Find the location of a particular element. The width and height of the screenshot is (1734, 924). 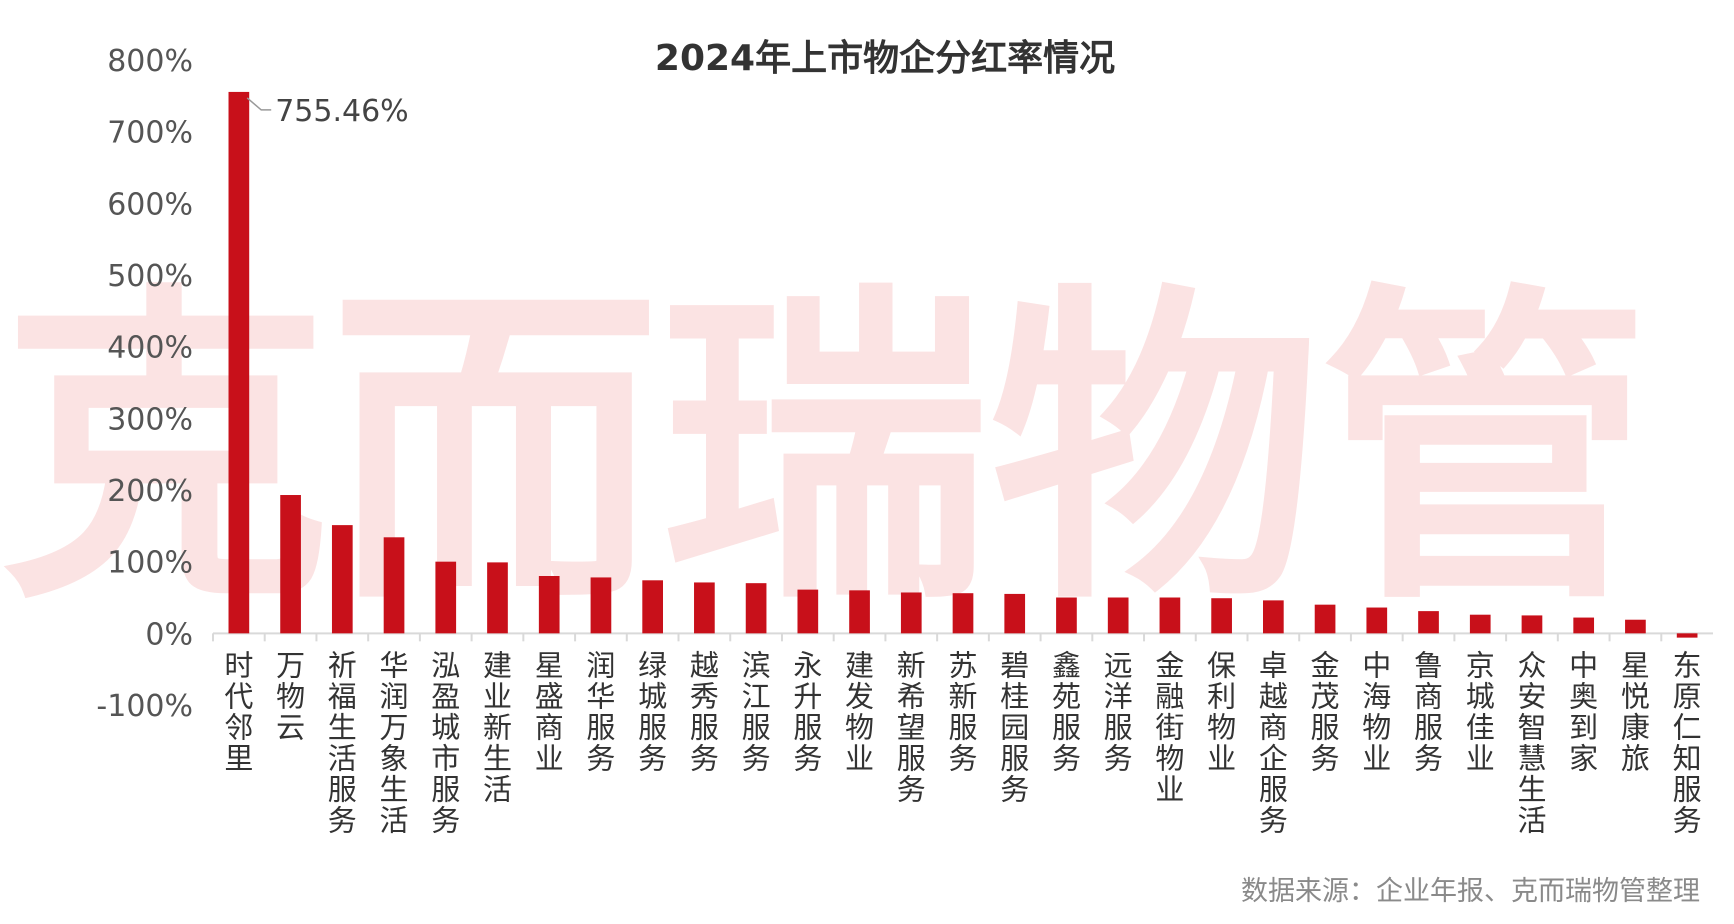

x-tick-label: 滨江服务 is located at coordinates (756, 711).